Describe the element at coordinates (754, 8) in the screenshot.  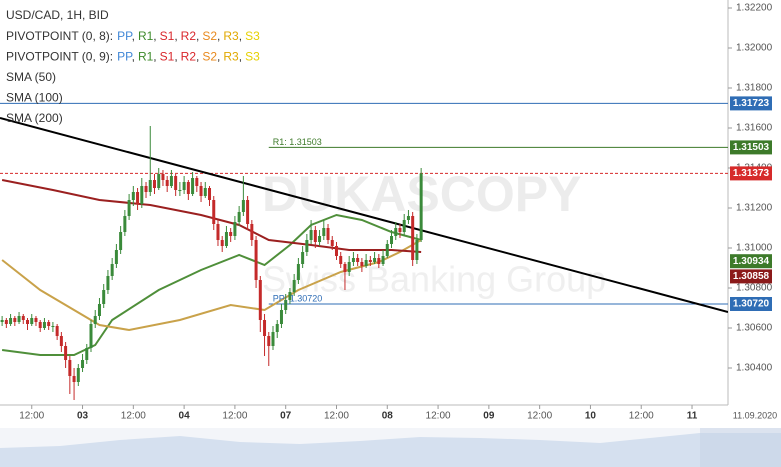
I see `y-tick-label: 1.32200` at that location.